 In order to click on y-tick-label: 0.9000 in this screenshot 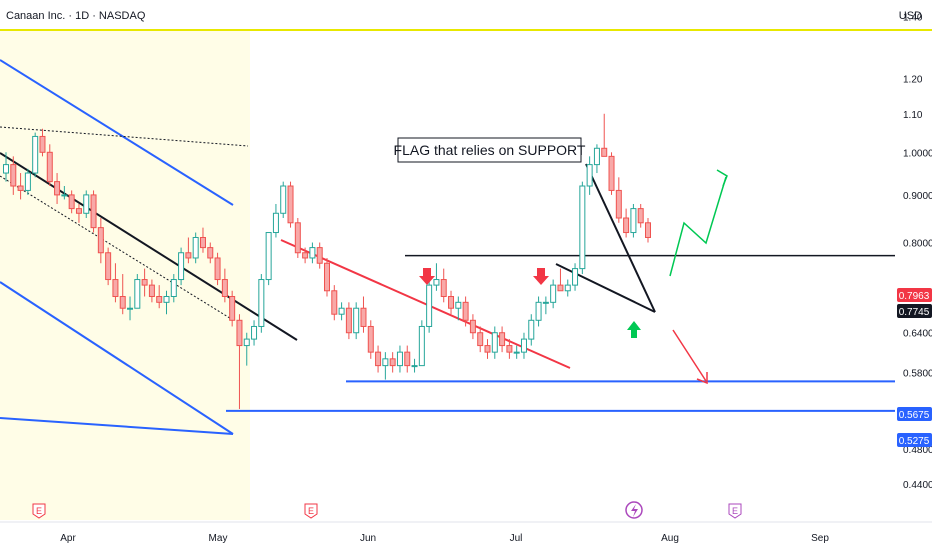, I will do `click(917, 196)`.